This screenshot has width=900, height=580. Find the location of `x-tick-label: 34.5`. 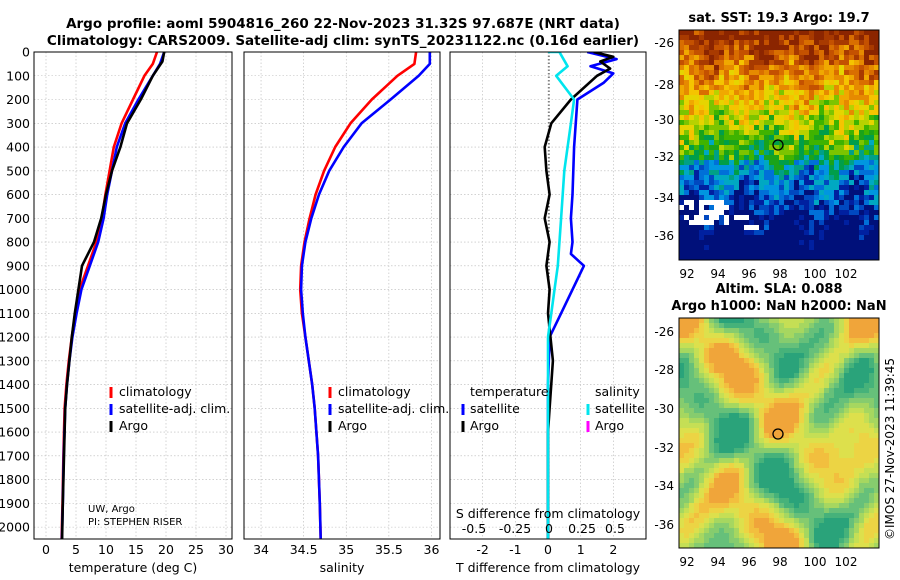

x-tick-label: 34.5 is located at coordinates (304, 549).